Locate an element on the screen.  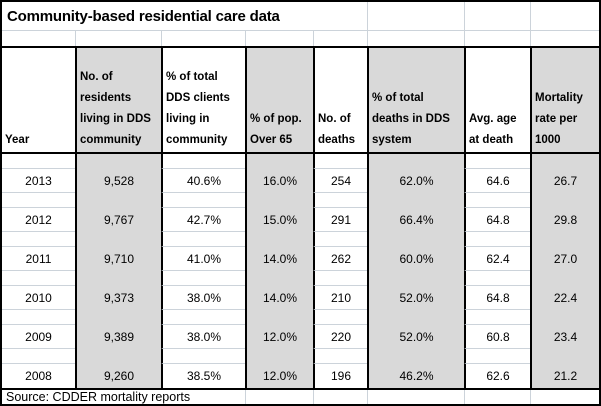
data-cell: 46.2% is located at coordinates (415, 376).